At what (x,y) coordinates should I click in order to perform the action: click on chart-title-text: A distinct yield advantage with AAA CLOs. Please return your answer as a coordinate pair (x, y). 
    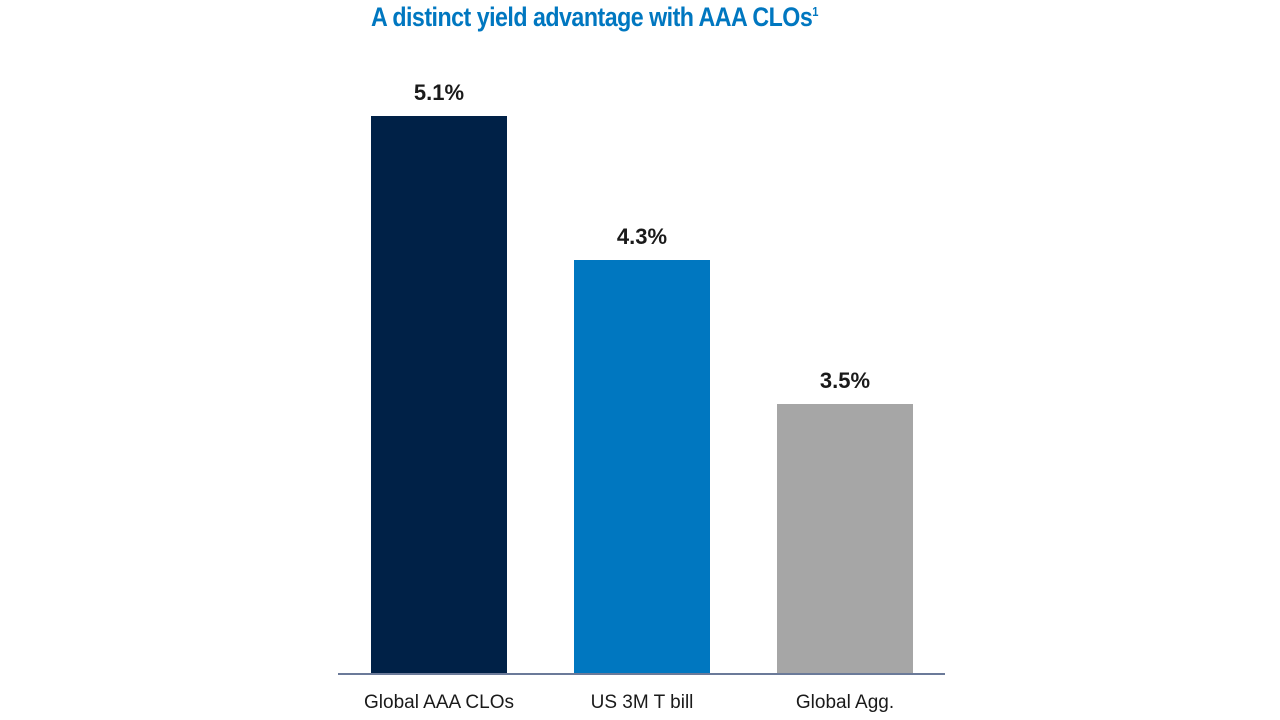
    Looking at the image, I should click on (592, 17).